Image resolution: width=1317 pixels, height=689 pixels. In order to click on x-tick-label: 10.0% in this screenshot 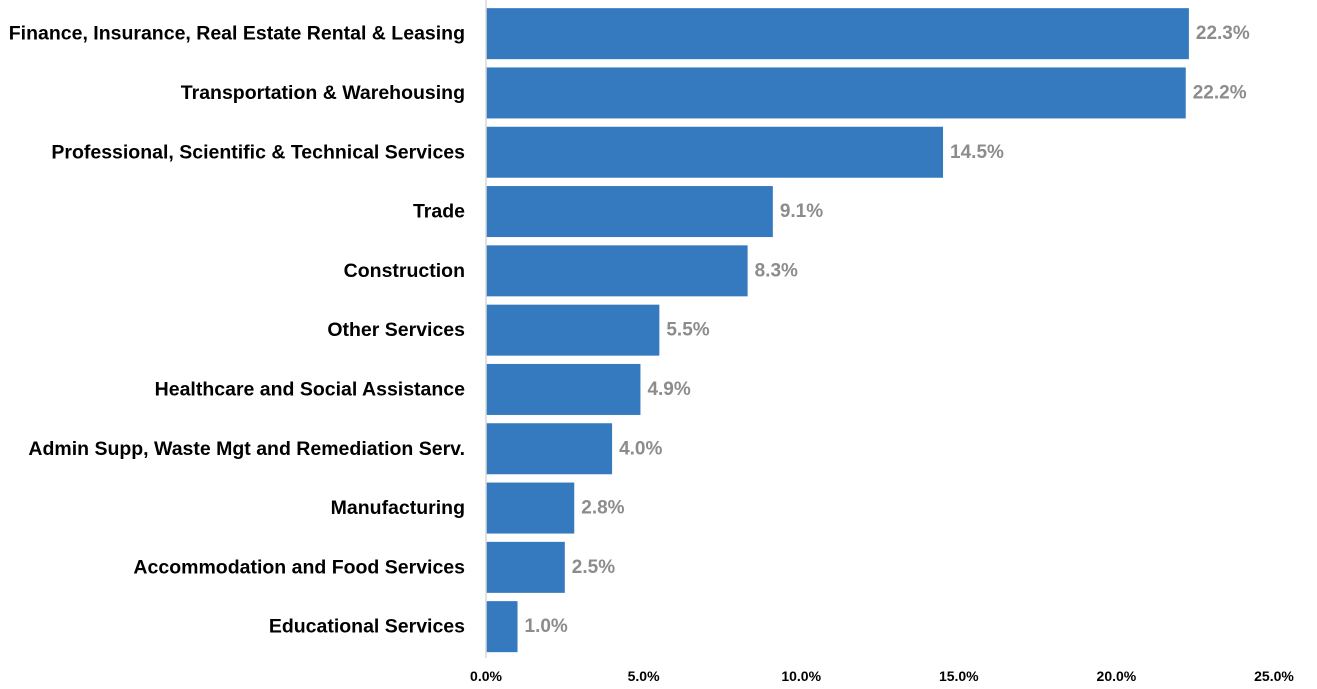, I will do `click(801, 676)`.